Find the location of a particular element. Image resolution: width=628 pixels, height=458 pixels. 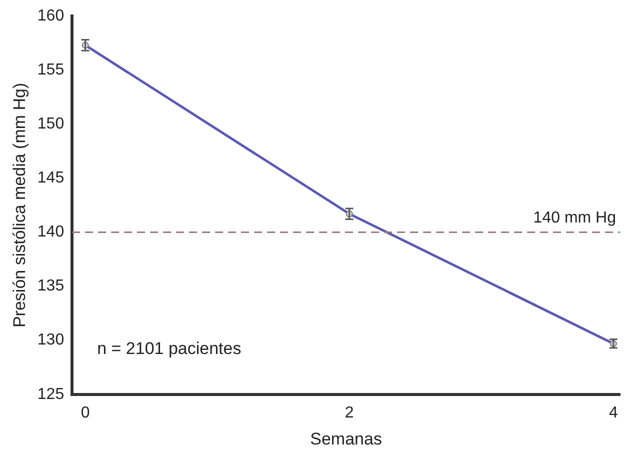

y-tick-label: 145 is located at coordinates (50, 178).